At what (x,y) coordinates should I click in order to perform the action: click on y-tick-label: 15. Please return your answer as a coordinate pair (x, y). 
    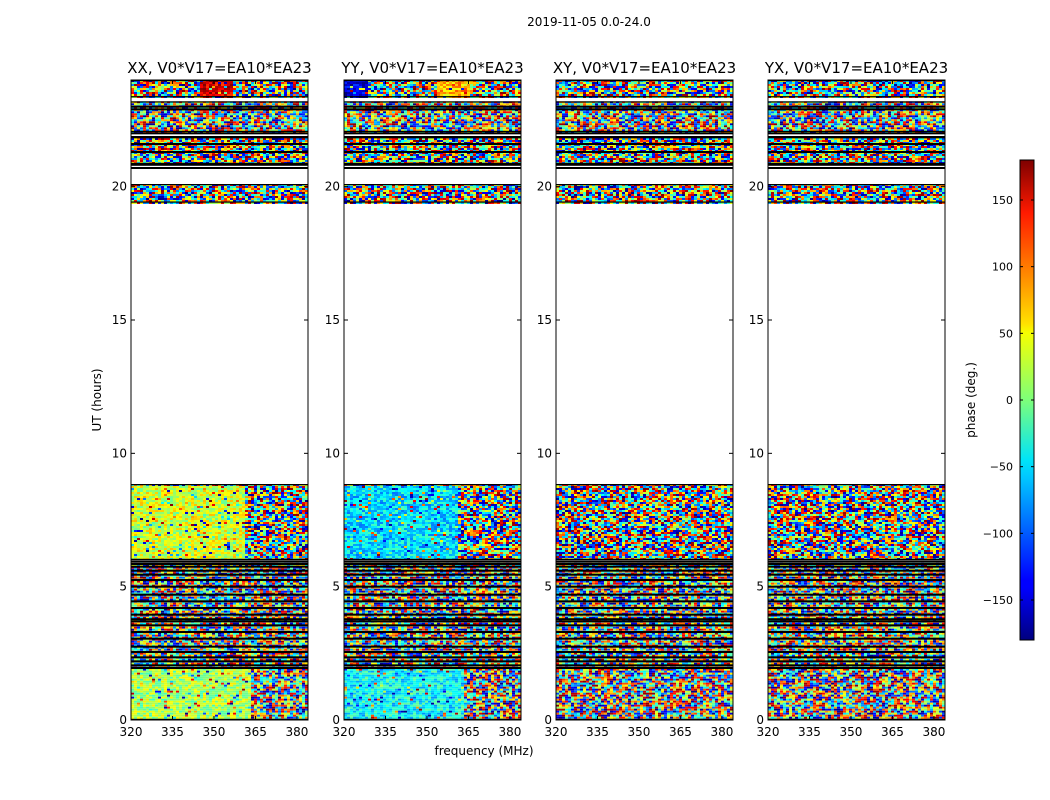
    Looking at the image, I should click on (756, 320).